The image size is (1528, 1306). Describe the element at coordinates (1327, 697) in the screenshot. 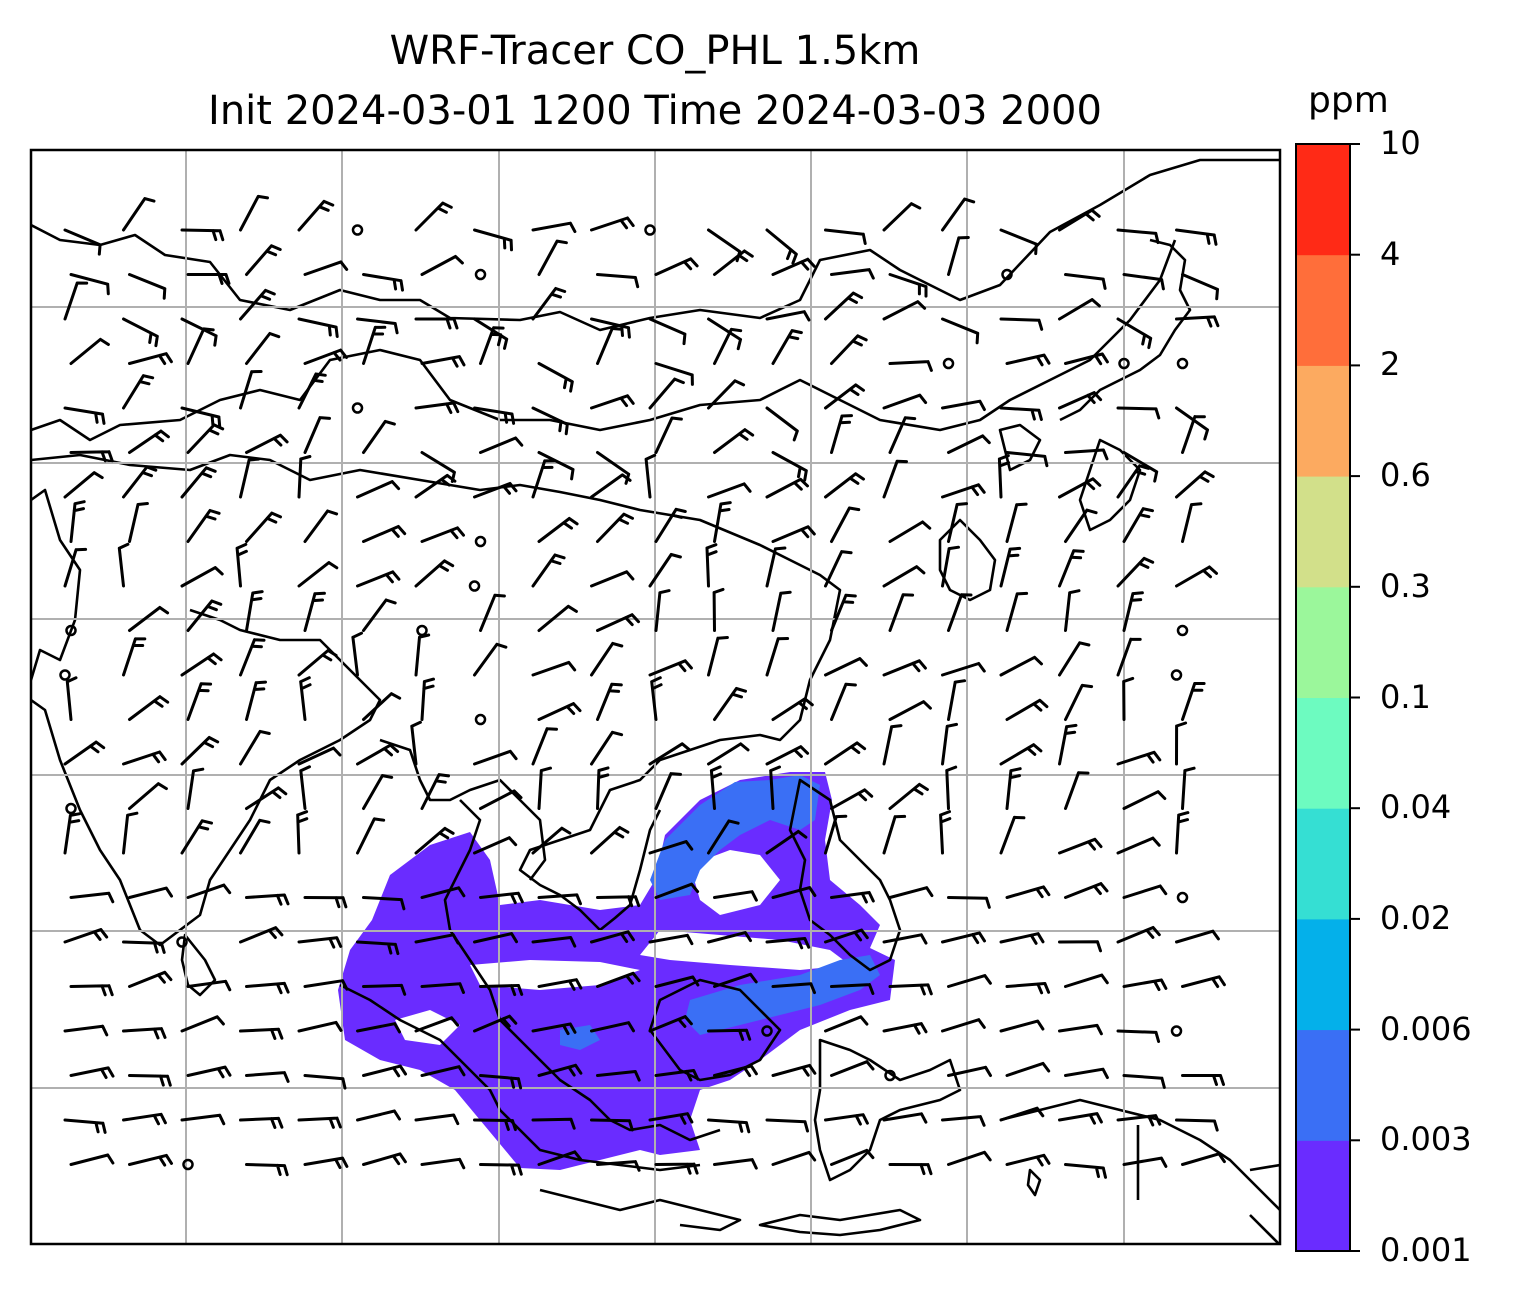

I see `colorbar` at that location.